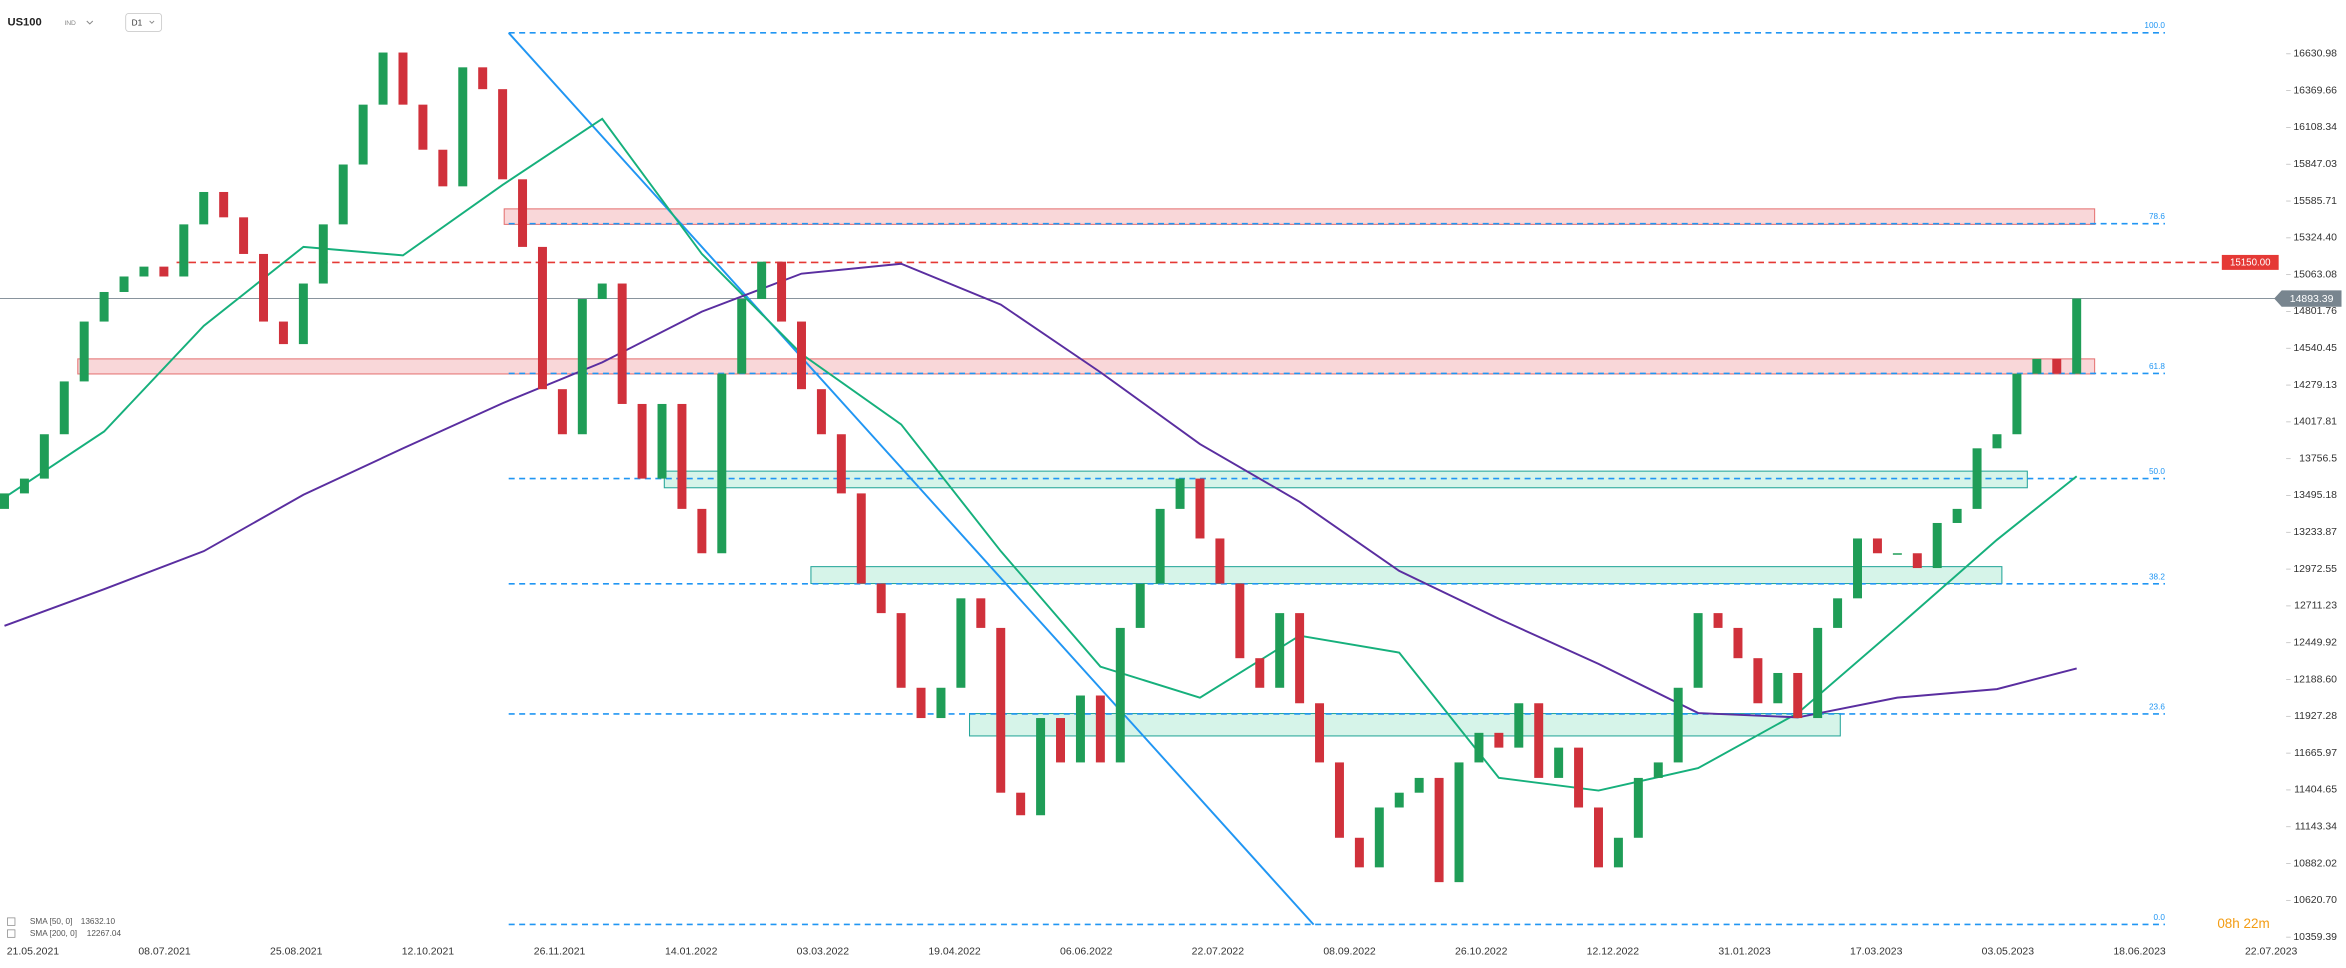  I want to click on x-tick-label: 08.07.2021, so click(164, 951).